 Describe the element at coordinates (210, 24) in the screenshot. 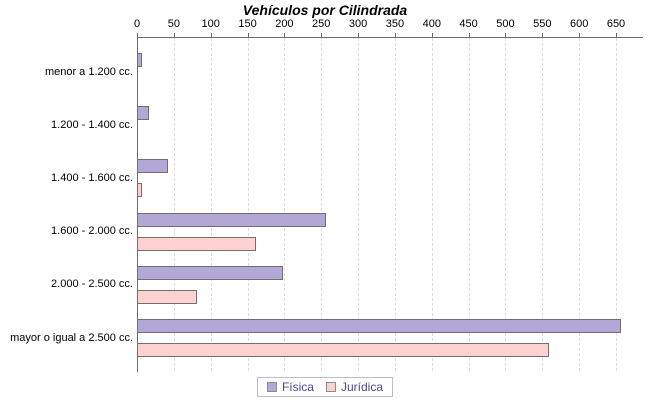

I see `x-tick-label: 100` at that location.